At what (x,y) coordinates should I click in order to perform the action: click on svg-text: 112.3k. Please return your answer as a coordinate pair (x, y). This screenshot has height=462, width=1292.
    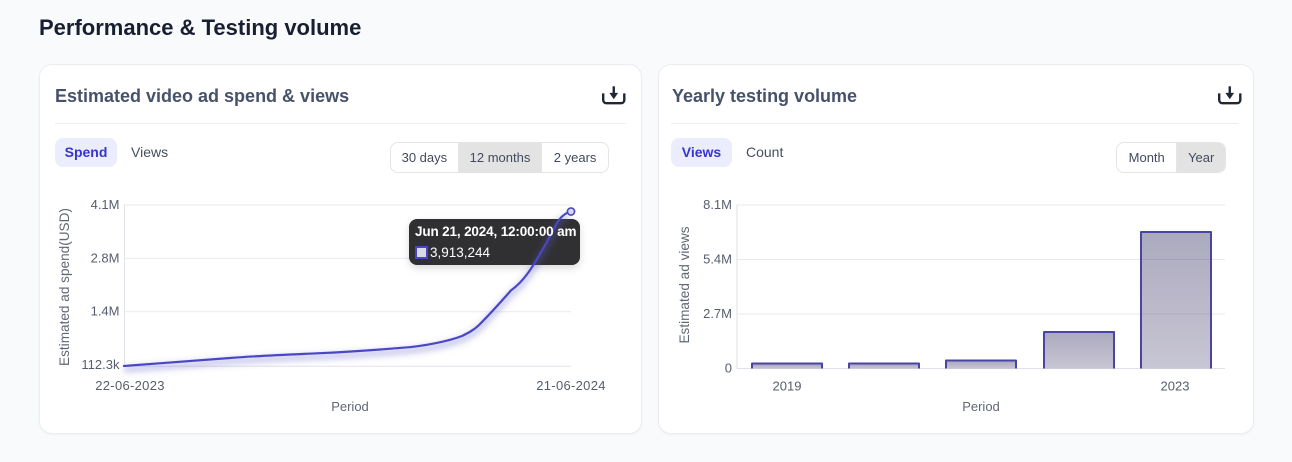
    Looking at the image, I should click on (100, 364).